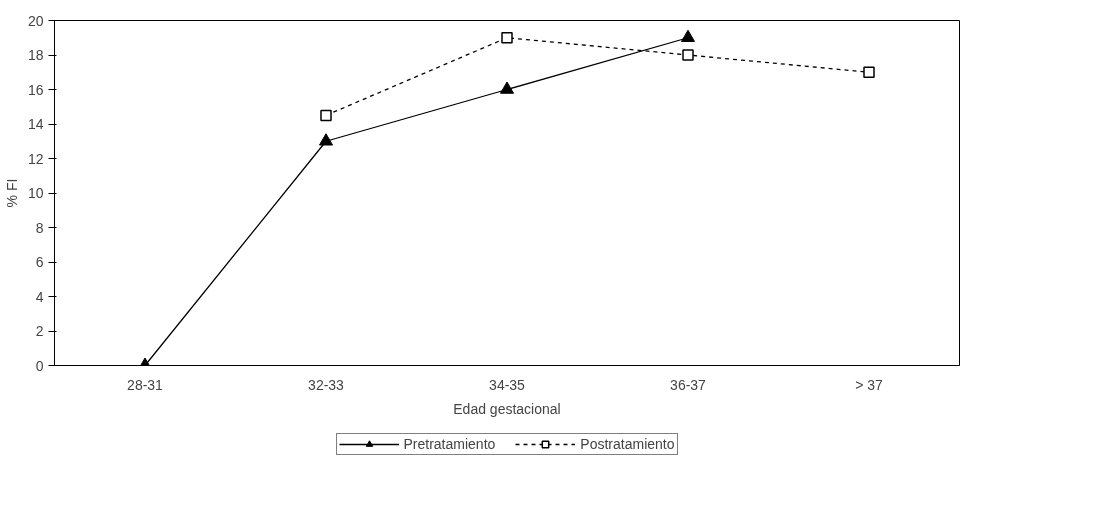 The image size is (1101, 519). What do you see at coordinates (145, 384) in the screenshot?
I see `x-tick-label: 28-31` at bounding box center [145, 384].